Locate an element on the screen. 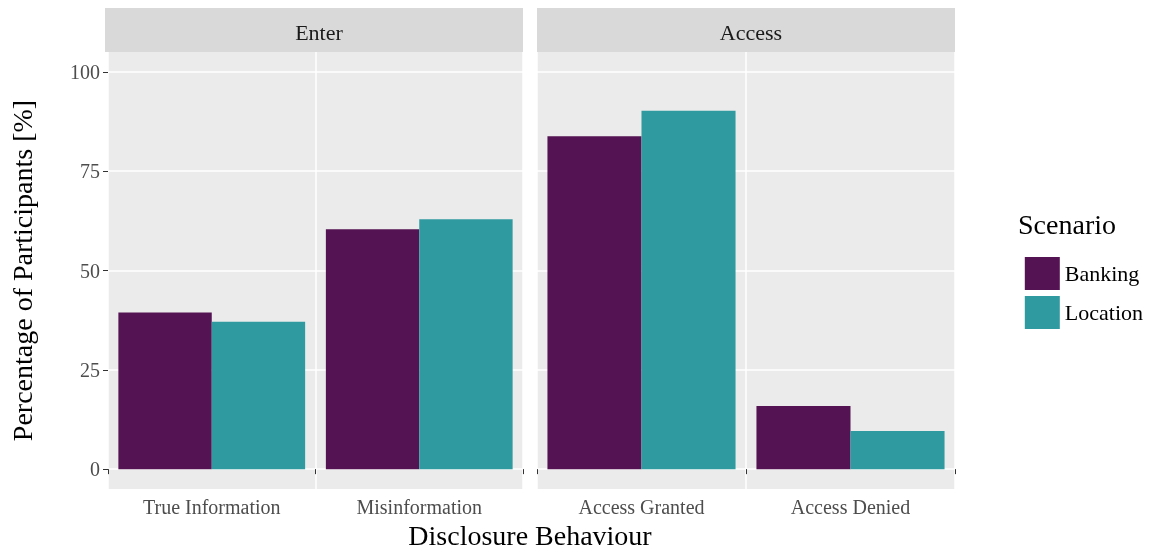 This screenshot has height=558, width=1152. y-tick-label: 50 is located at coordinates (90, 270).